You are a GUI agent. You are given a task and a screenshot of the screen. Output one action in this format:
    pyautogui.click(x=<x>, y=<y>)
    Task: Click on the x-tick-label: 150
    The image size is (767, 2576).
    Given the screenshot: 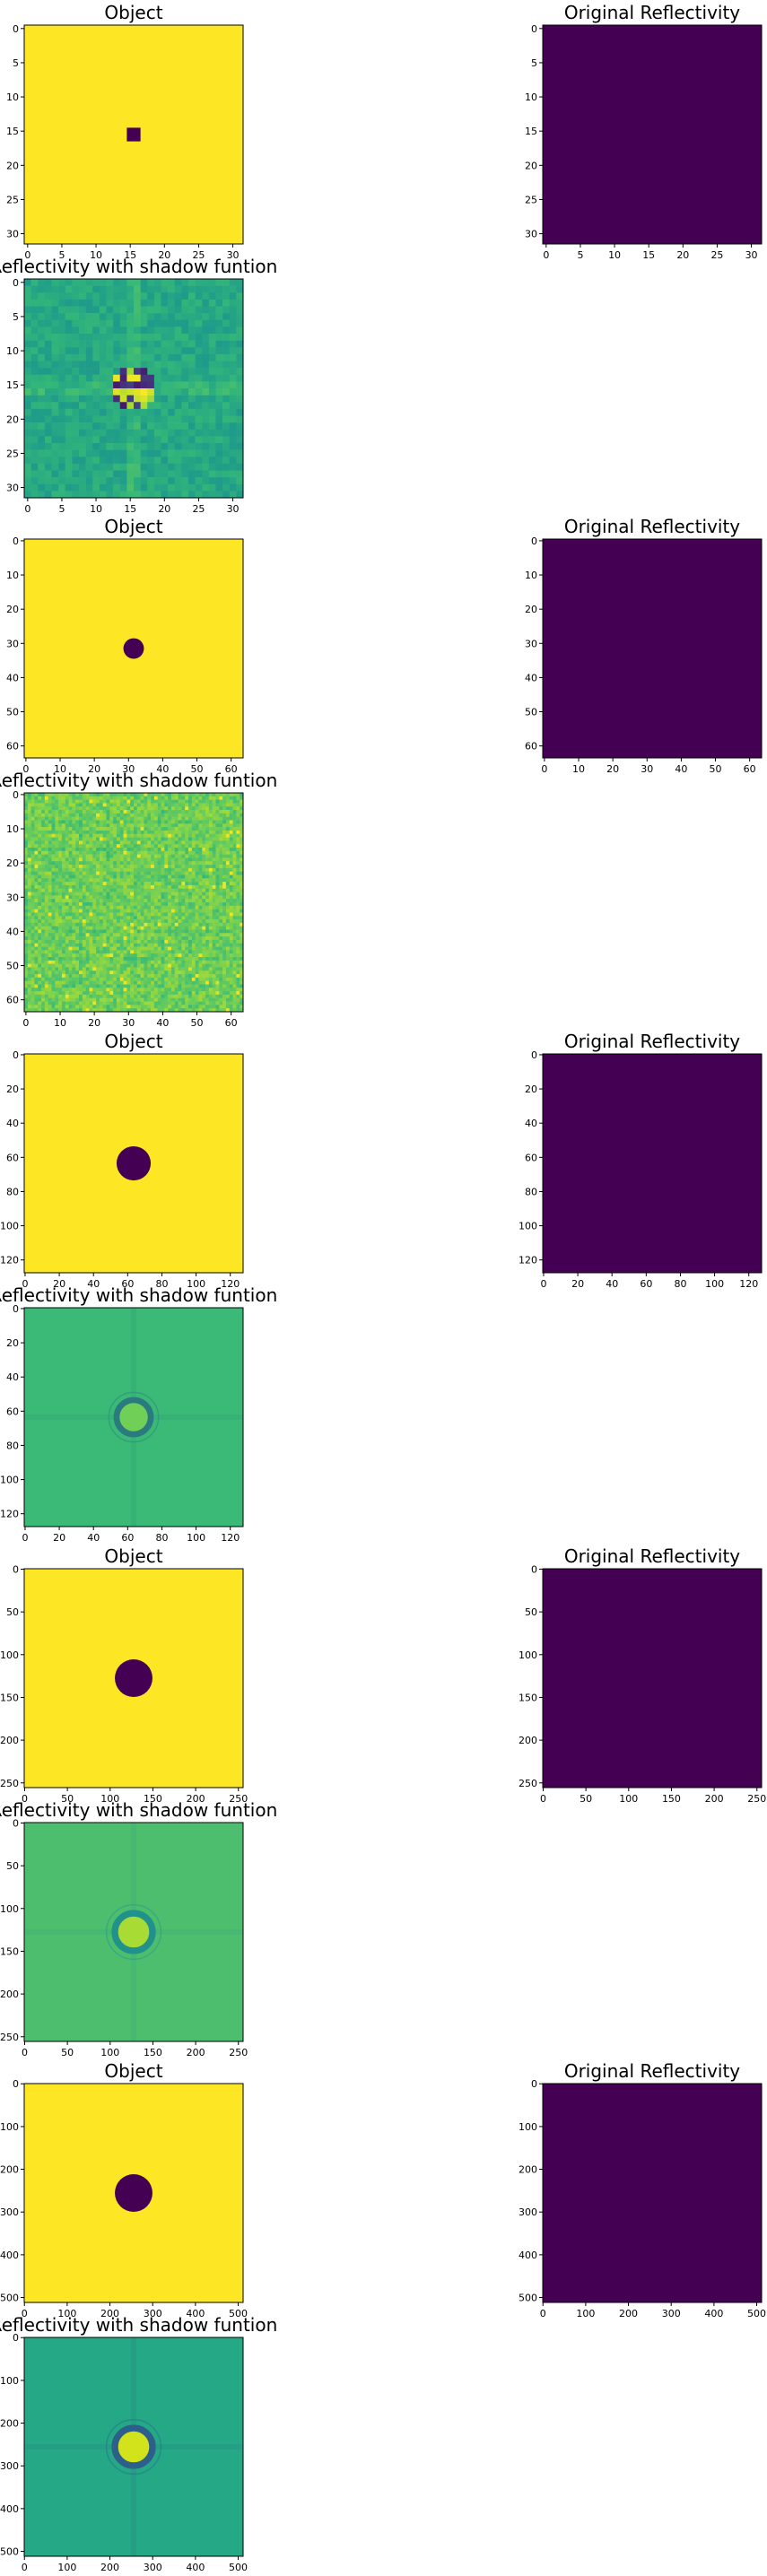 What is the action you would take?
    pyautogui.click(x=153, y=2052)
    